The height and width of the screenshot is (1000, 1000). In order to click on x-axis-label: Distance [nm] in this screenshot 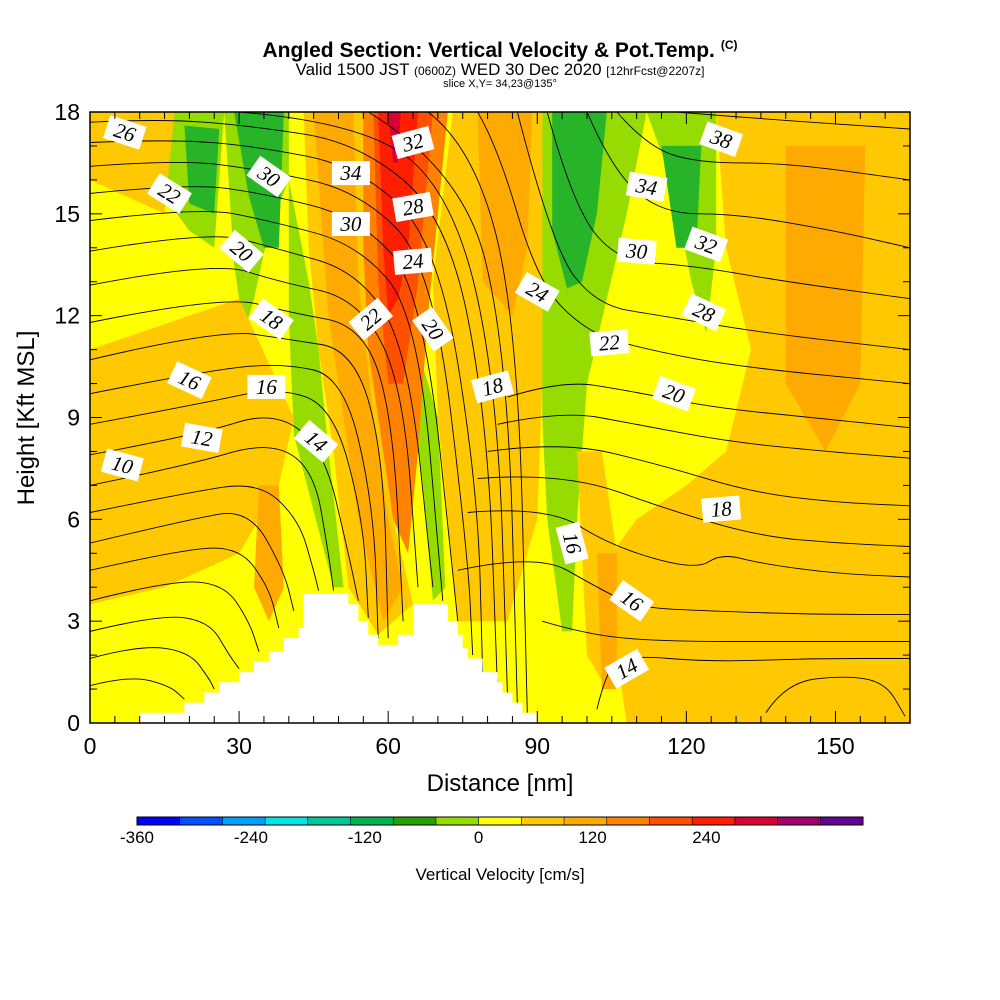, I will do `click(500, 783)`.